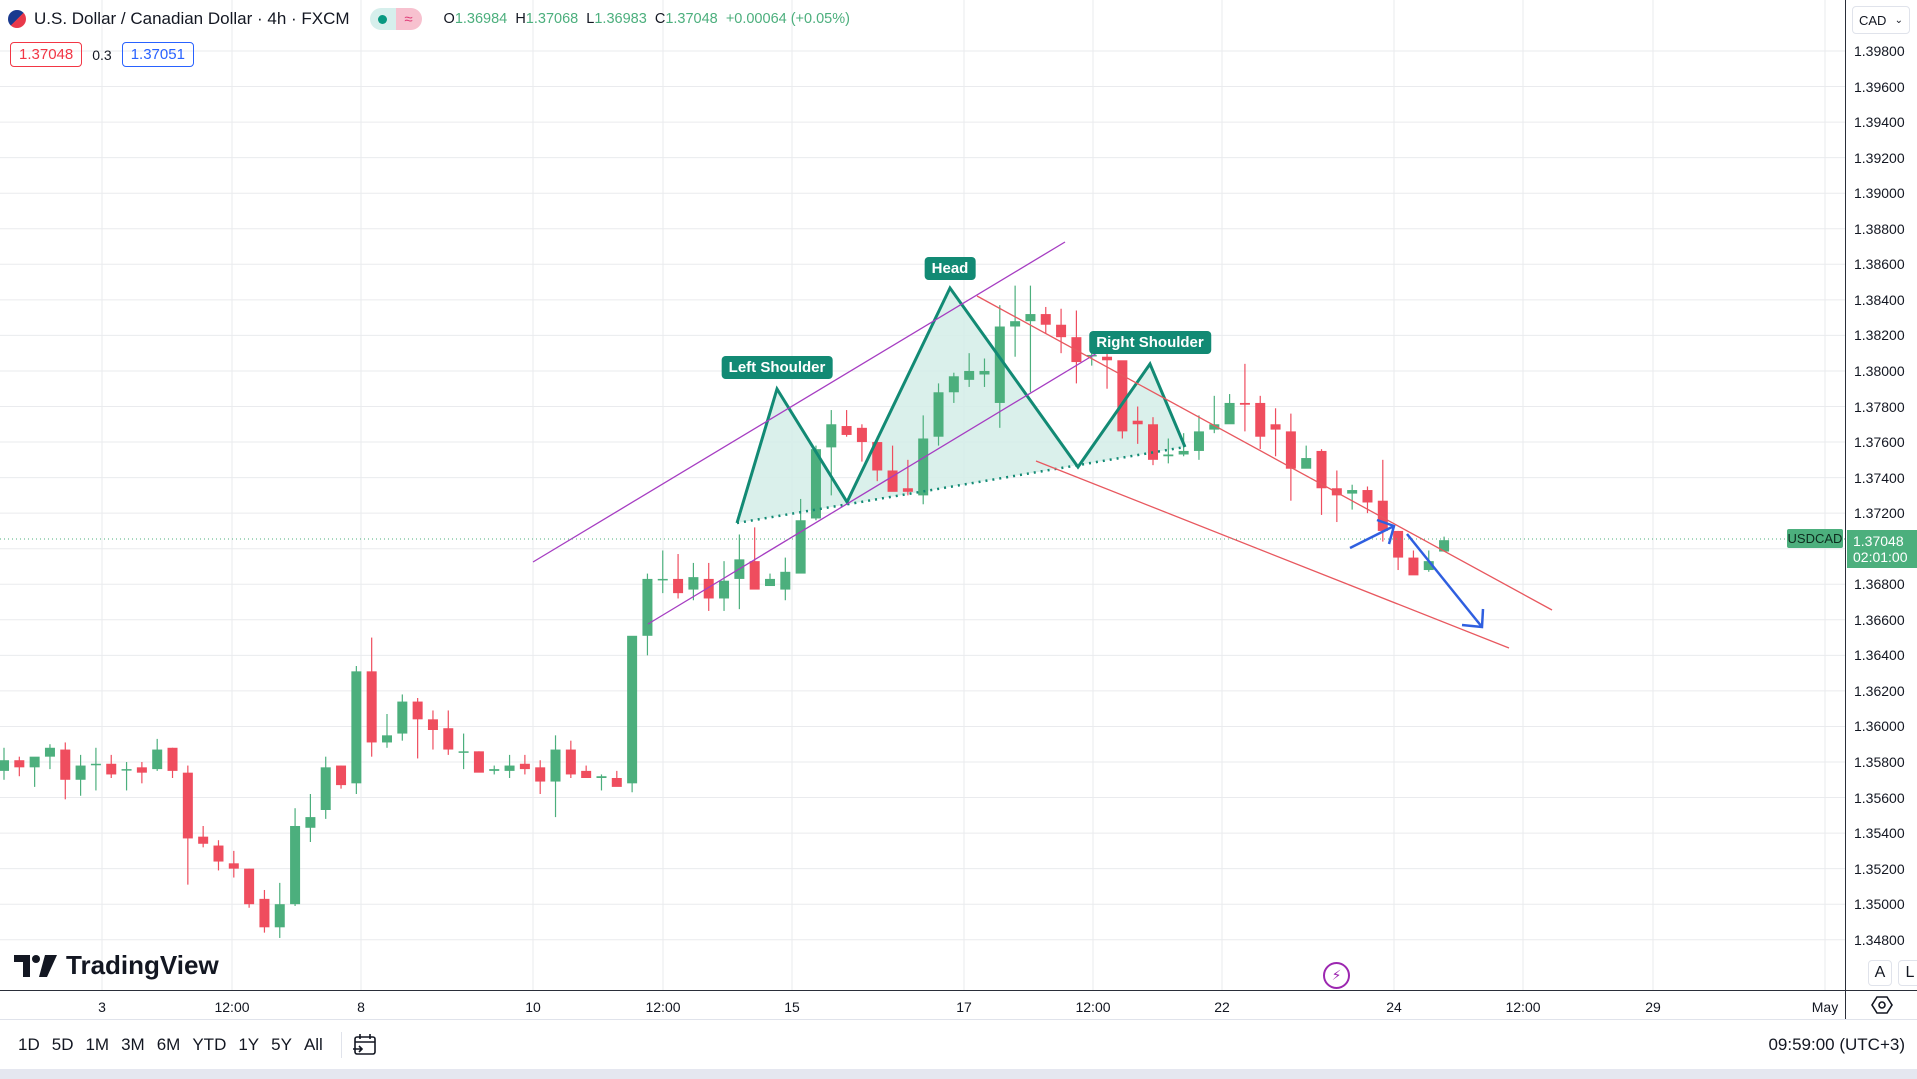  Describe the element at coordinates (1372, 537) in the screenshot. I see `projection-arrow-up` at that location.